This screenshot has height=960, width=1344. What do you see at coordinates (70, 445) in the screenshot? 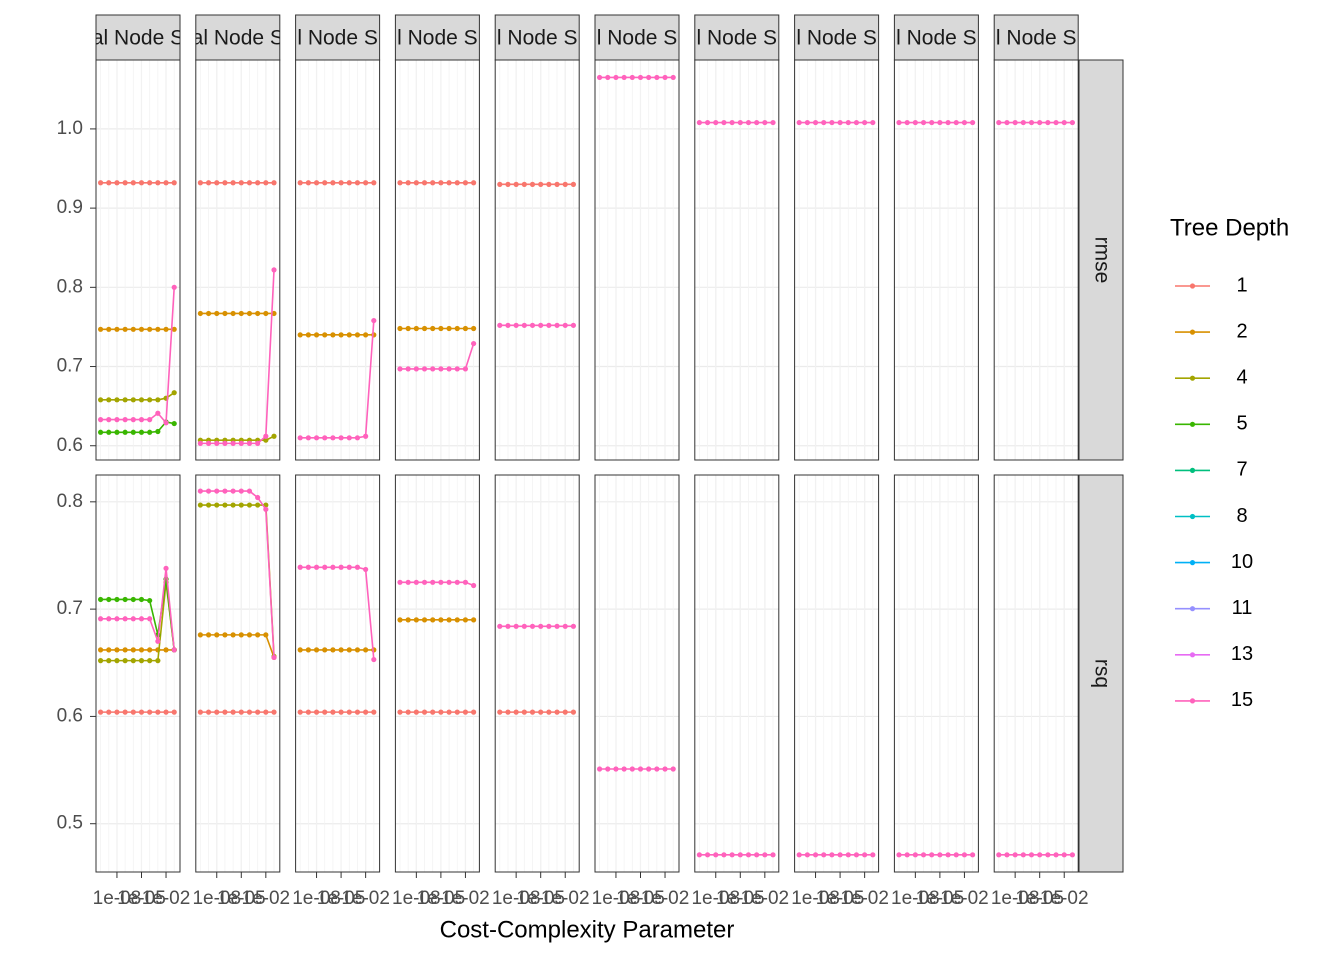
I see `y-tick-label: 0.6` at bounding box center [70, 445].